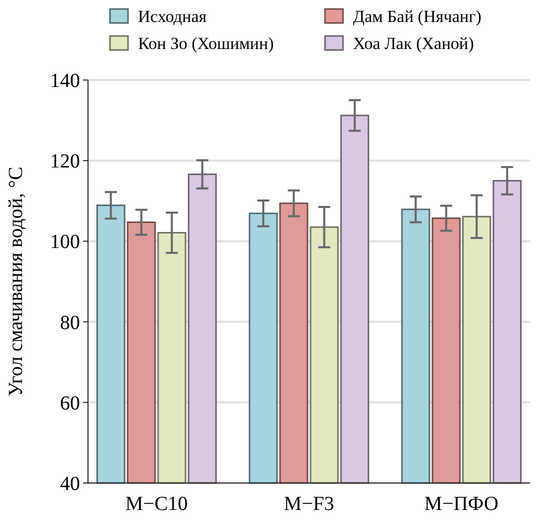 The height and width of the screenshot is (528, 537). What do you see at coordinates (70, 323) in the screenshot?
I see `y-tick-label: 80` at bounding box center [70, 323].